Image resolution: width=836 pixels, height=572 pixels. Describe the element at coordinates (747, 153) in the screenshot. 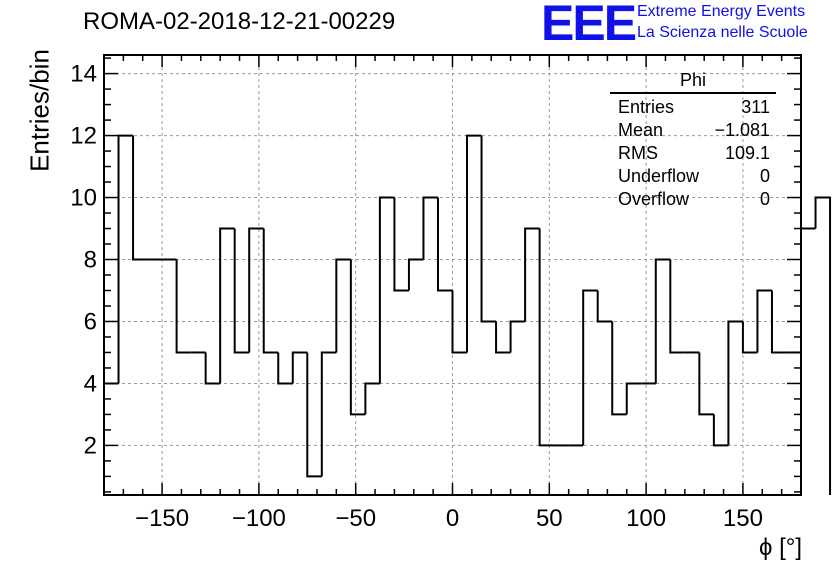

I see `stats-value: 109.1` at that location.